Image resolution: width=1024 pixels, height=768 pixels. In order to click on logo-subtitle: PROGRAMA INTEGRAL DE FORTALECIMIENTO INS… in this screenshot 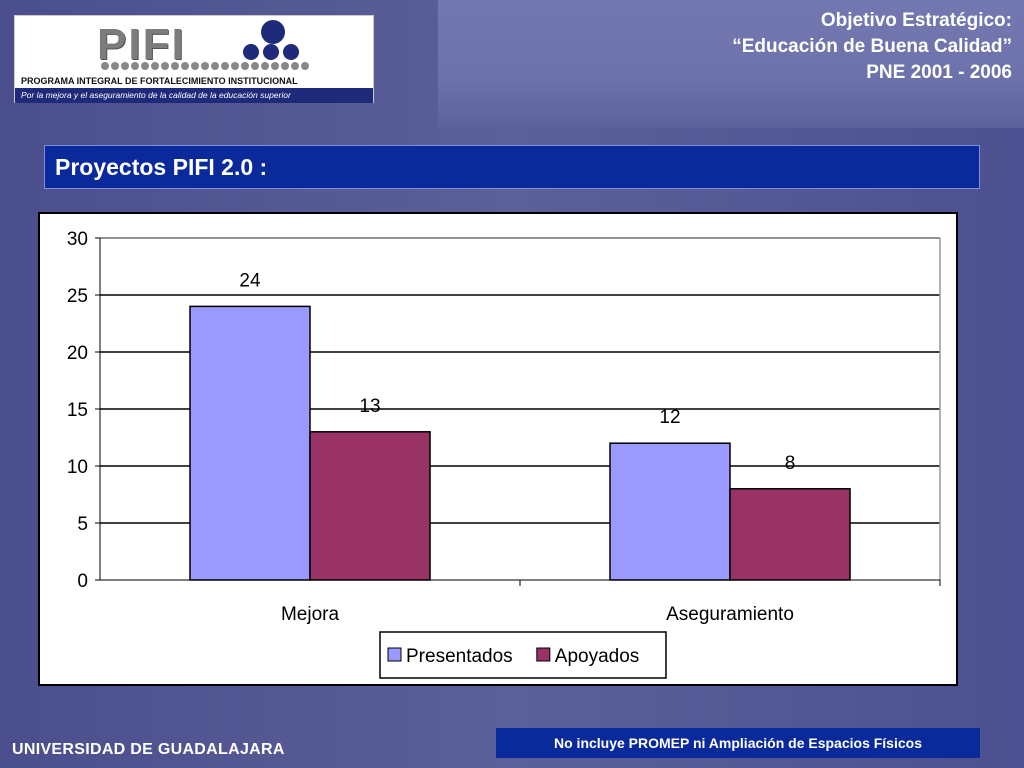, I will do `click(159, 81)`.